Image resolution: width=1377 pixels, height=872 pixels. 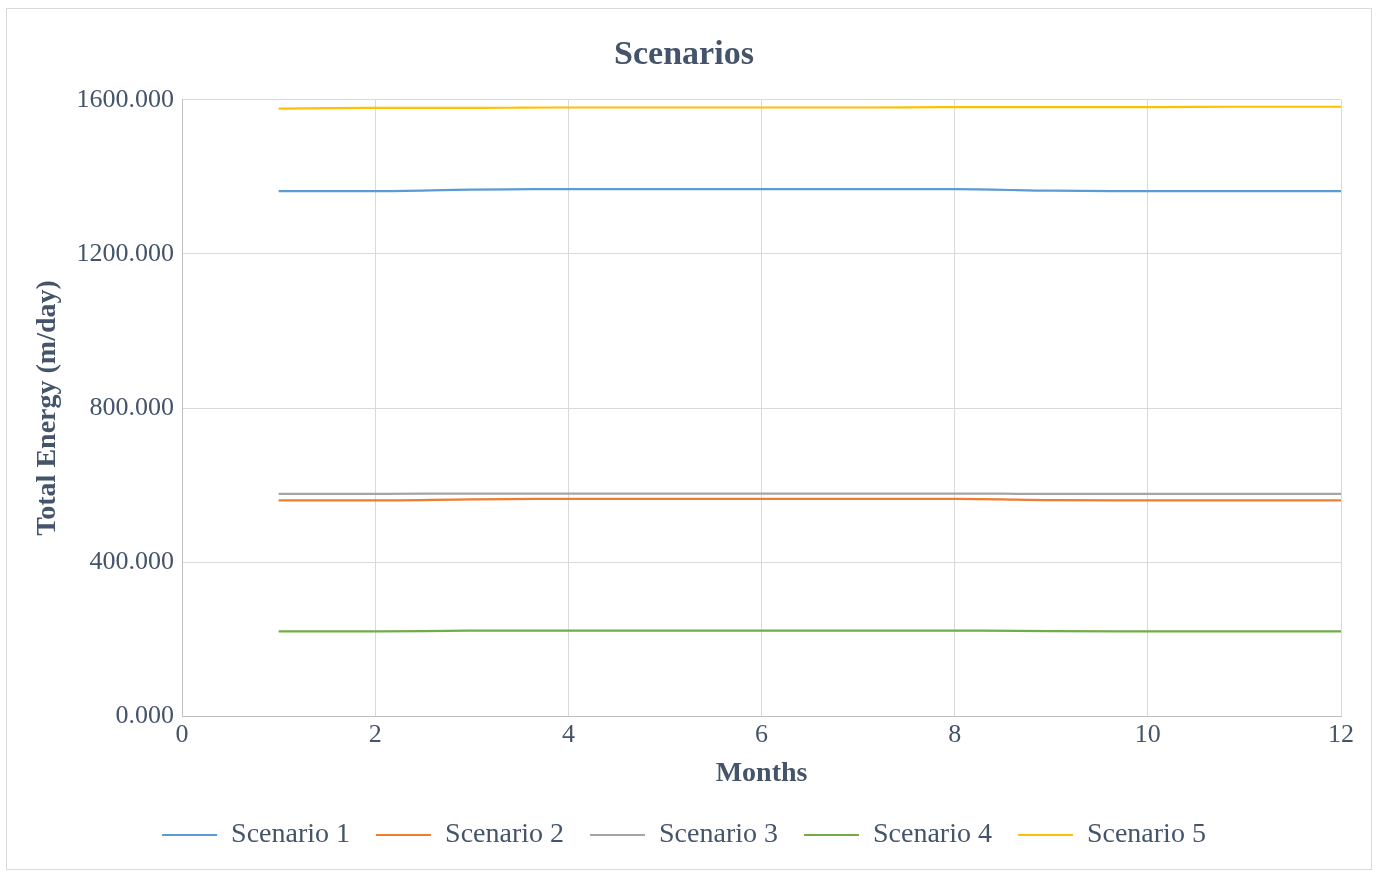 What do you see at coordinates (762, 733) in the screenshot?
I see `x-tick-label: 6` at bounding box center [762, 733].